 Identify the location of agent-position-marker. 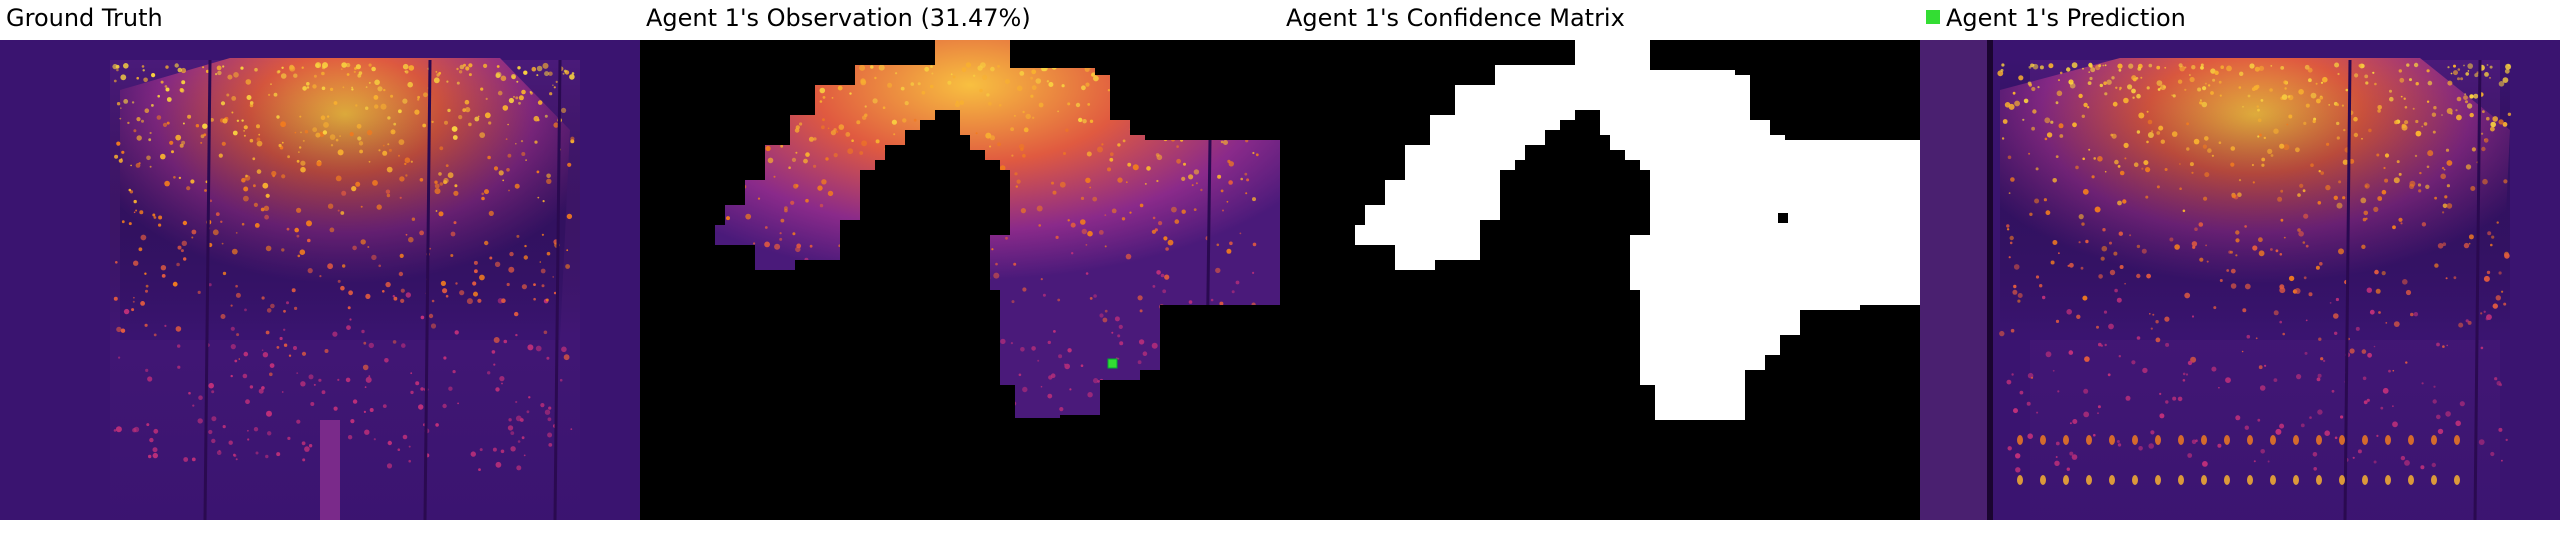
(1112, 363).